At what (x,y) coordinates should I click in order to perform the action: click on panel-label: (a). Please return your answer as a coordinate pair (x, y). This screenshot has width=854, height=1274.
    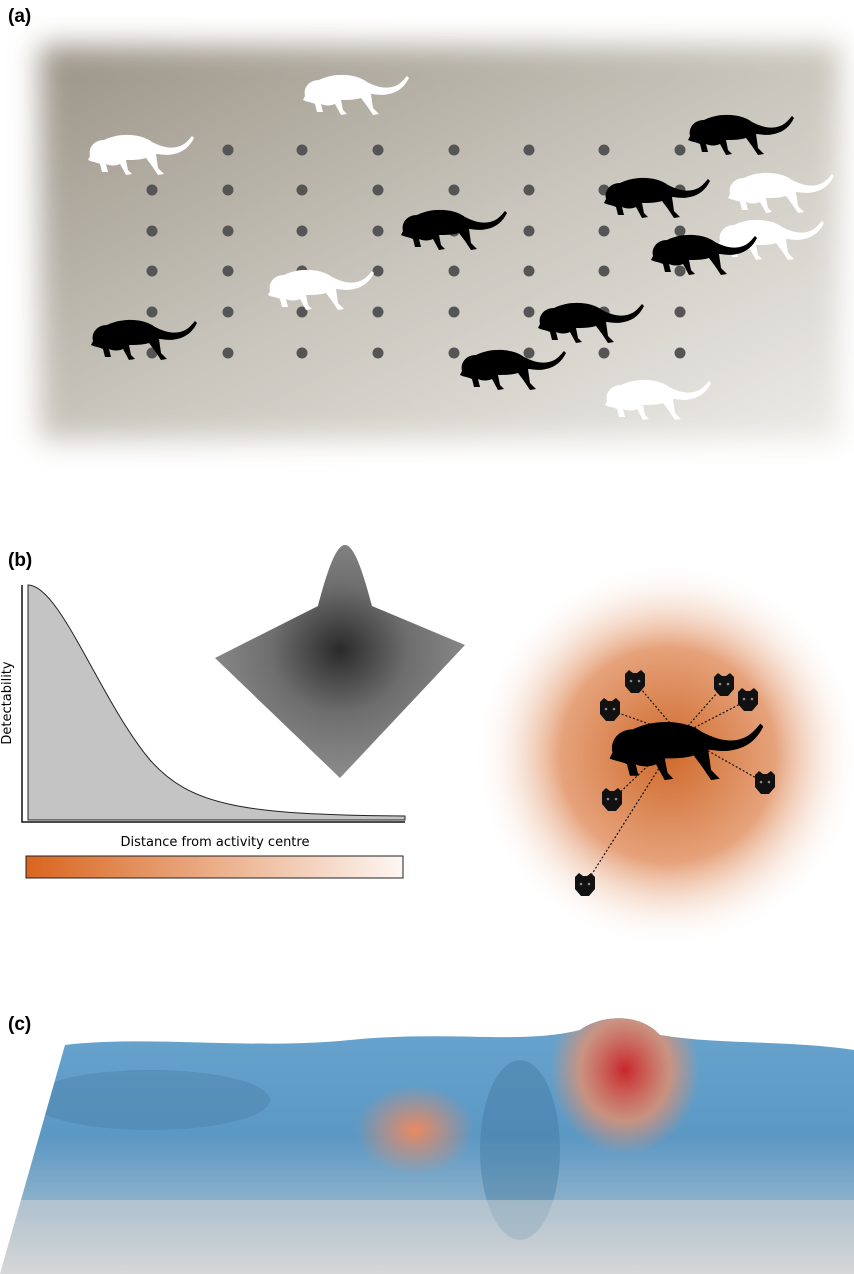
    Looking at the image, I should click on (19, 16).